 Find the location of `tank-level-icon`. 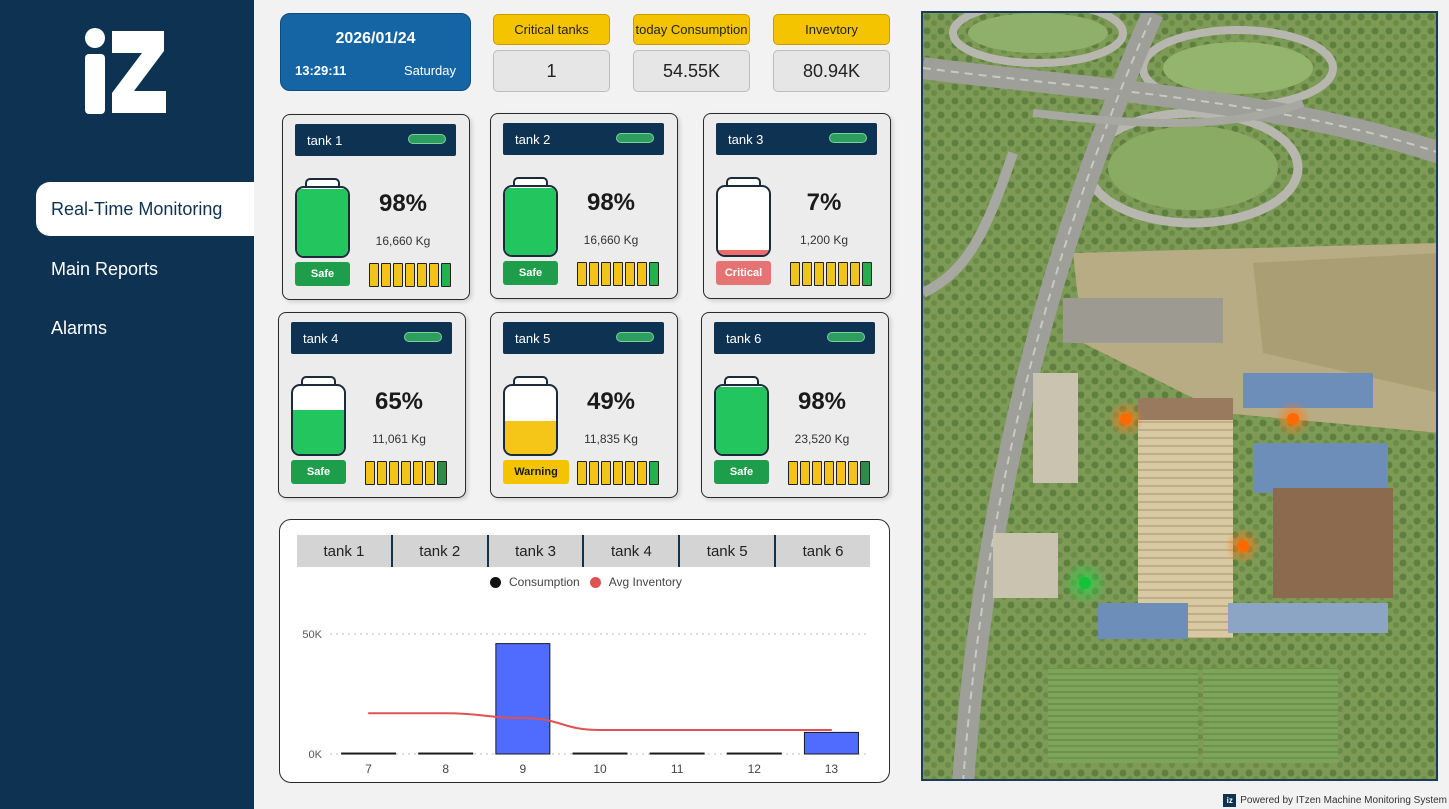

tank-level-icon is located at coordinates (318, 416).